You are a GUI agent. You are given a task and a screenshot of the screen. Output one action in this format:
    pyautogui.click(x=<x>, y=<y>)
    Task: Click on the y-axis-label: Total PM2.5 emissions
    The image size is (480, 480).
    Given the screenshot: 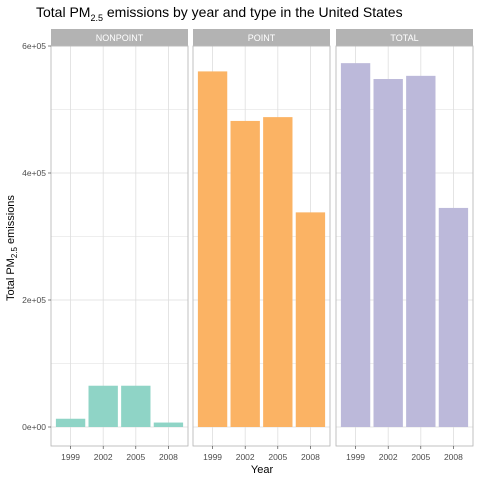 What is the action you would take?
    pyautogui.click(x=13, y=248)
    